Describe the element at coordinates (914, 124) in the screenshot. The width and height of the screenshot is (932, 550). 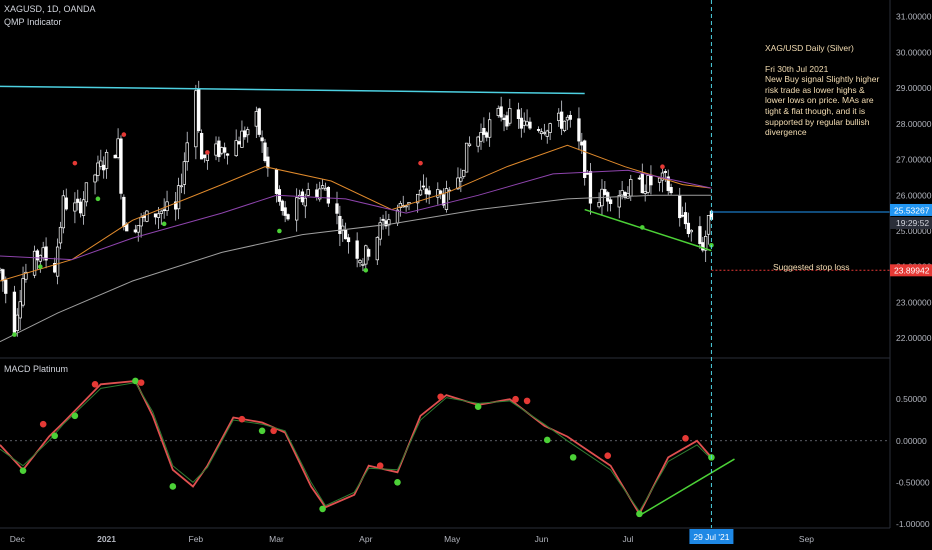
I see `price-tick-label: 28.00000` at that location.